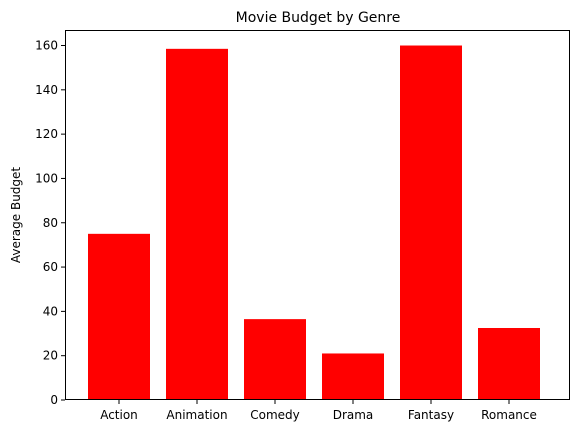  I want to click on y-tick-label: 80, so click(50, 223).